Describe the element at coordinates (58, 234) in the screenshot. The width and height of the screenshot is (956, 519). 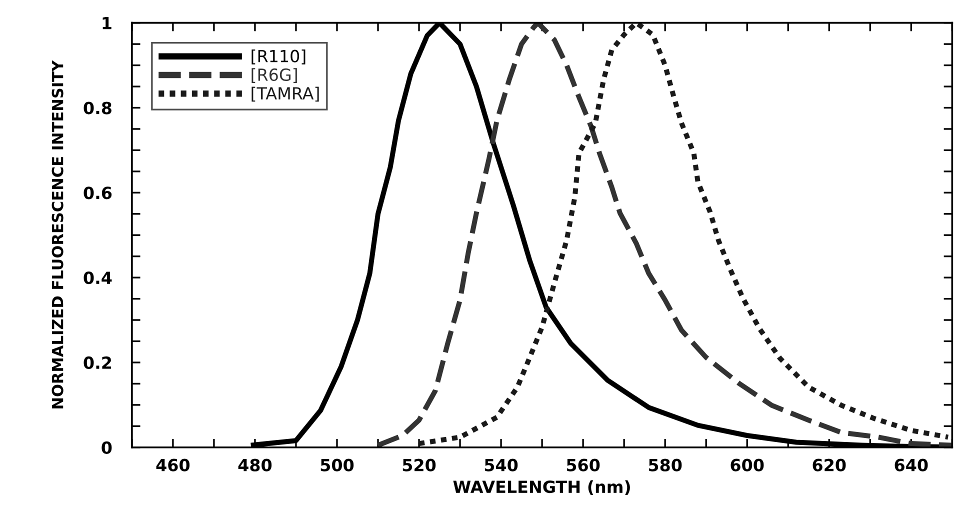
I see `y-axis-title: NORMALIZED FLUORESCENCE INTENSITY` at that location.